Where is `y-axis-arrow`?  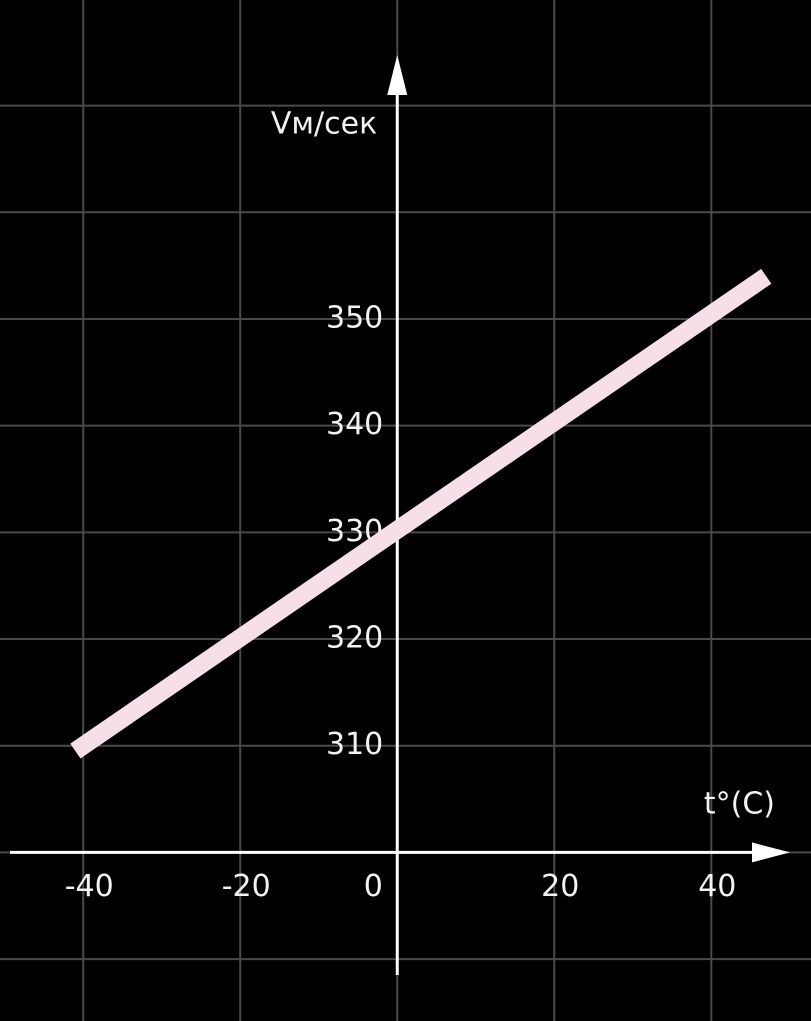 y-axis-arrow is located at coordinates (397, 75).